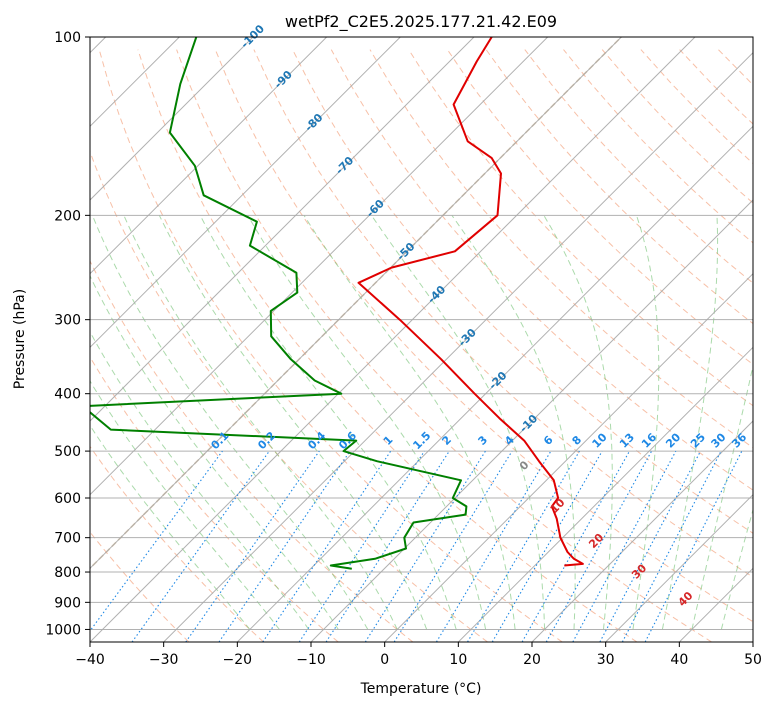 Image resolution: width=775 pixels, height=708 pixels. Describe the element at coordinates (421, 22) in the screenshot. I see `chart-title: wetPf2_C2E5.2025.177.21.42.E09` at that location.